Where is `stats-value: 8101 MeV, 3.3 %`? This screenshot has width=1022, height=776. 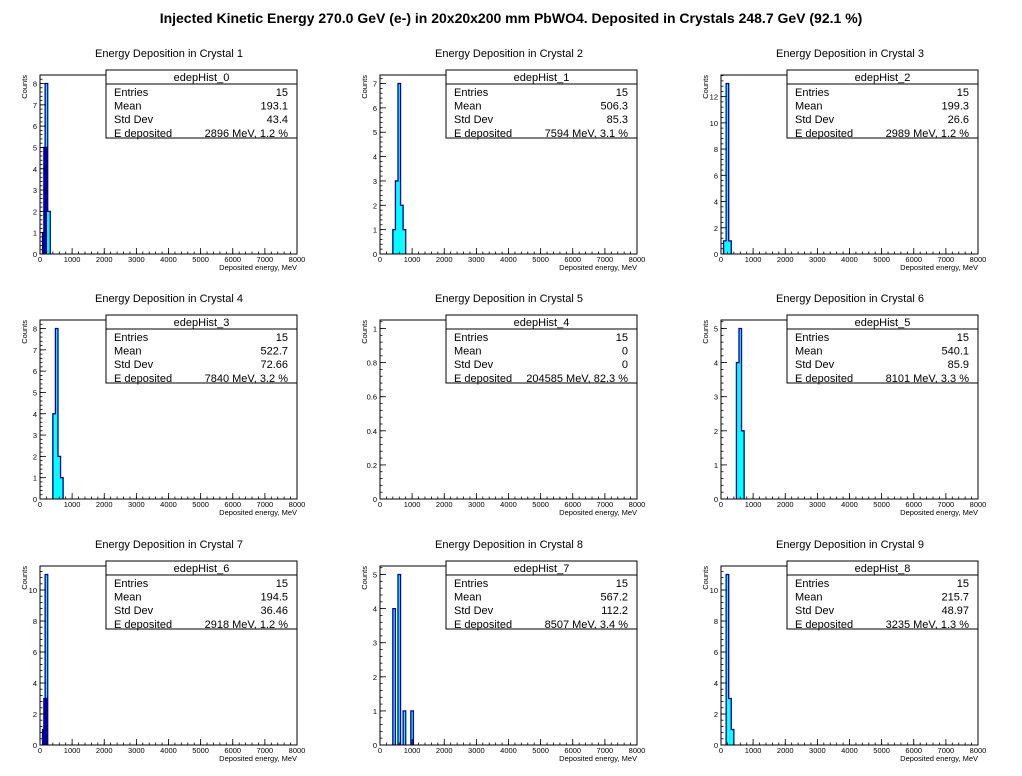 stats-value: 8101 MeV, 3.3 % is located at coordinates (928, 379).